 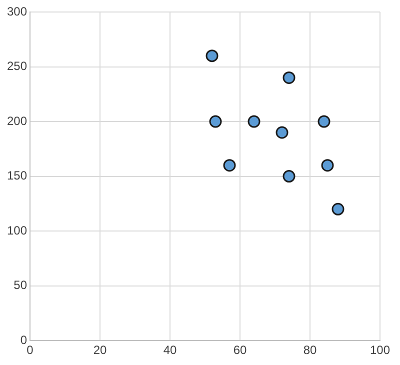 I want to click on y-tick-label: 300, so click(x=17, y=11).